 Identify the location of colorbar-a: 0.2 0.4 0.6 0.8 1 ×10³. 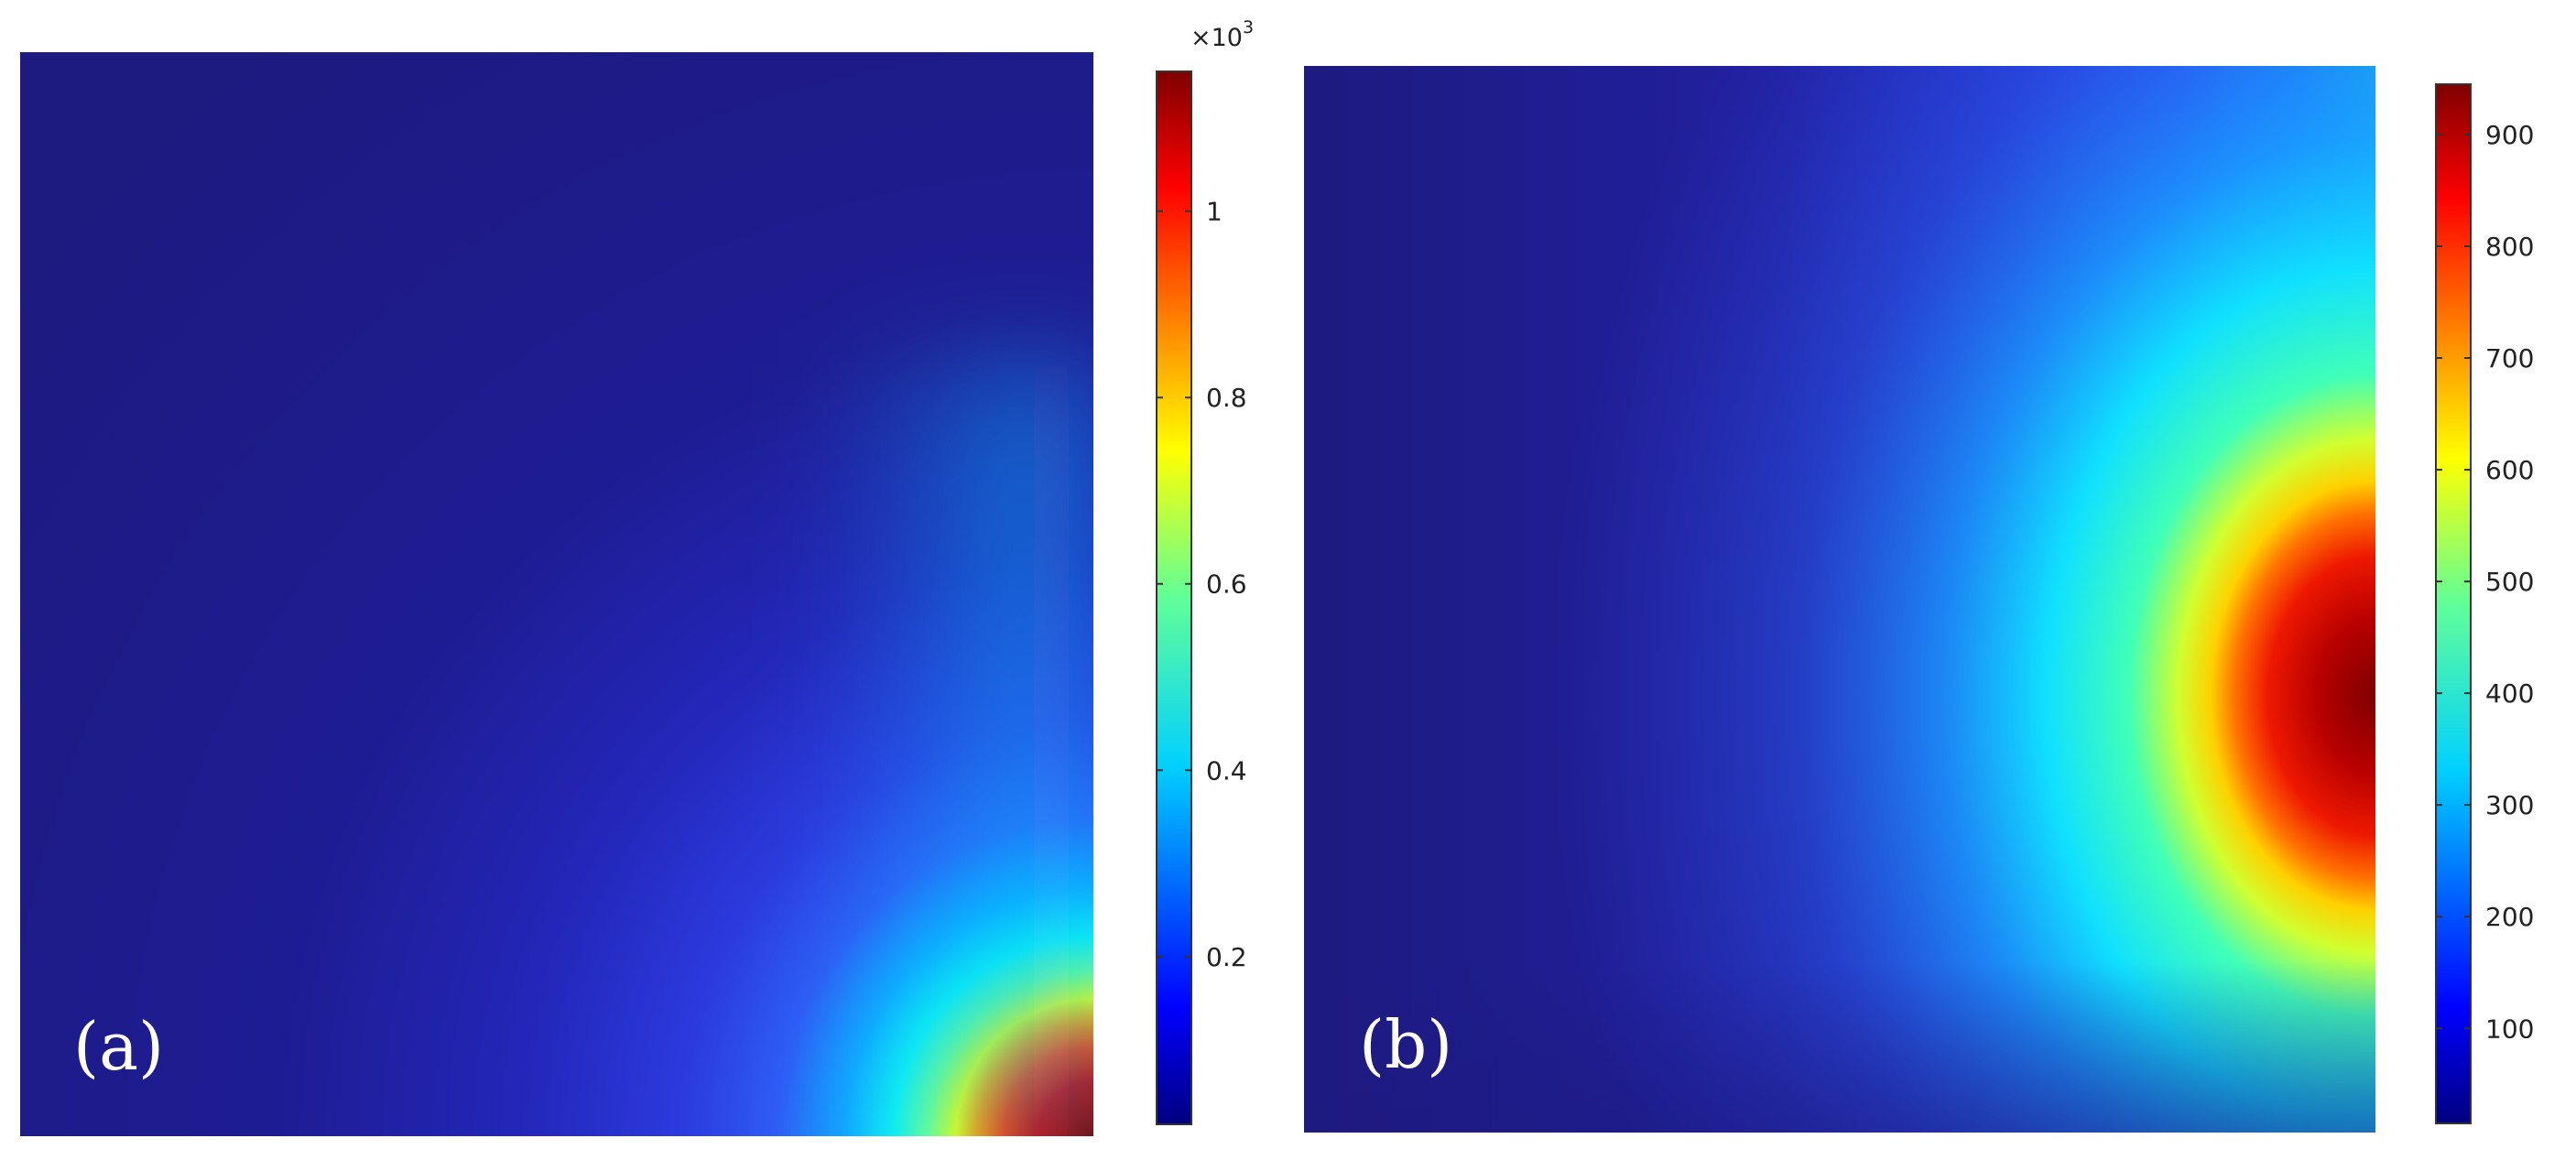
(1205, 571).